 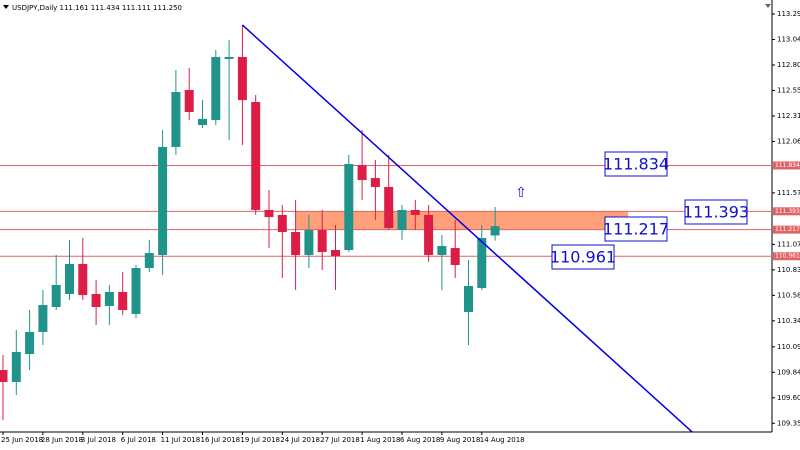 What do you see at coordinates (788, 14) in the screenshot?
I see `y-tick-label: 113.290` at bounding box center [788, 14].